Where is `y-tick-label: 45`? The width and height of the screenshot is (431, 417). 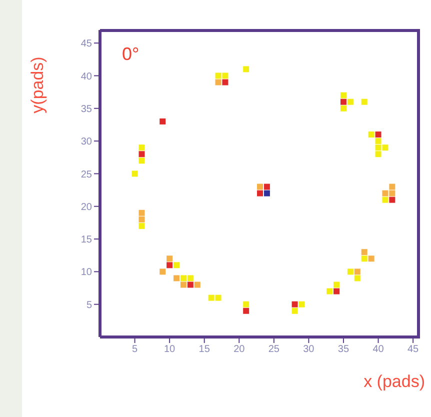 y-tick-label: 45 is located at coordinates (86, 44).